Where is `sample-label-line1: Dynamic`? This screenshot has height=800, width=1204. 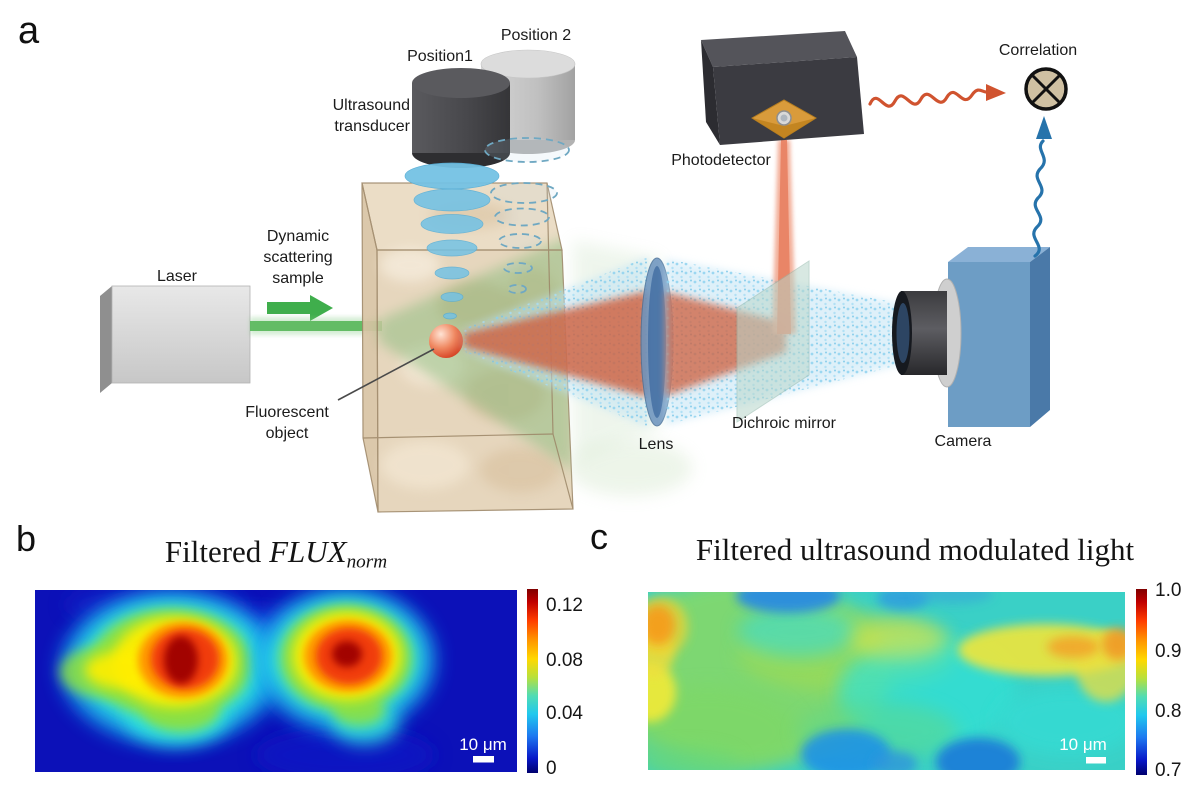 sample-label-line1: Dynamic is located at coordinates (298, 236).